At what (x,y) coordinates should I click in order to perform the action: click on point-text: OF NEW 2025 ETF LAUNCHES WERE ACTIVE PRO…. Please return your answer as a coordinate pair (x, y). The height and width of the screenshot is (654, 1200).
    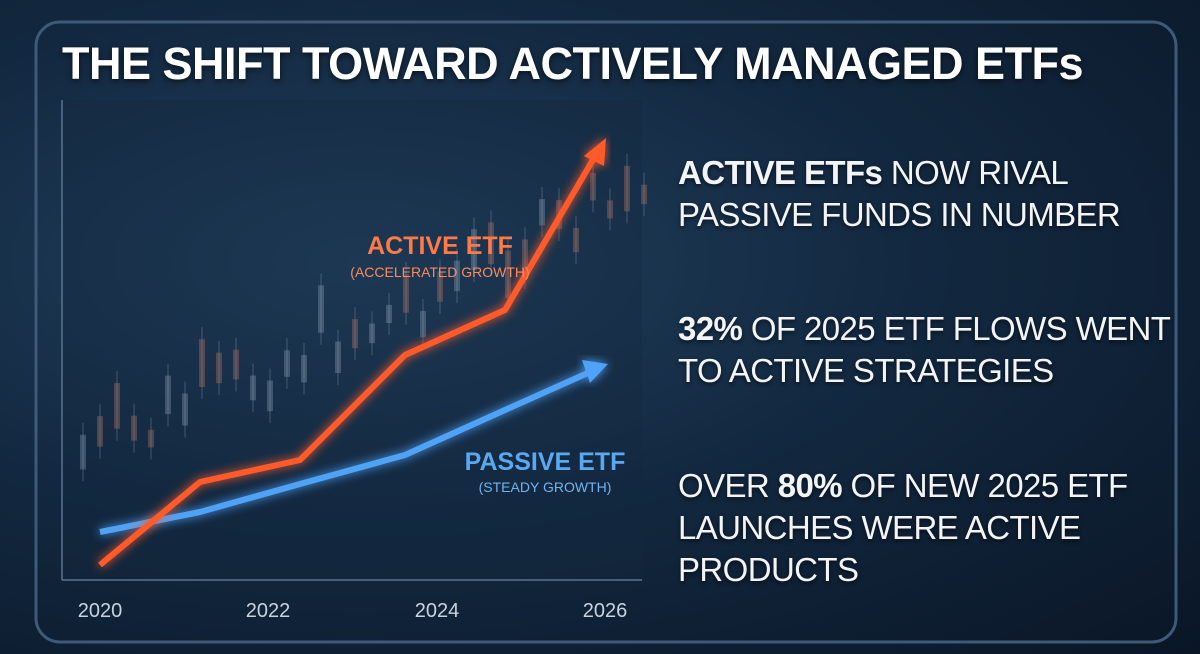
    Looking at the image, I should click on (903, 527).